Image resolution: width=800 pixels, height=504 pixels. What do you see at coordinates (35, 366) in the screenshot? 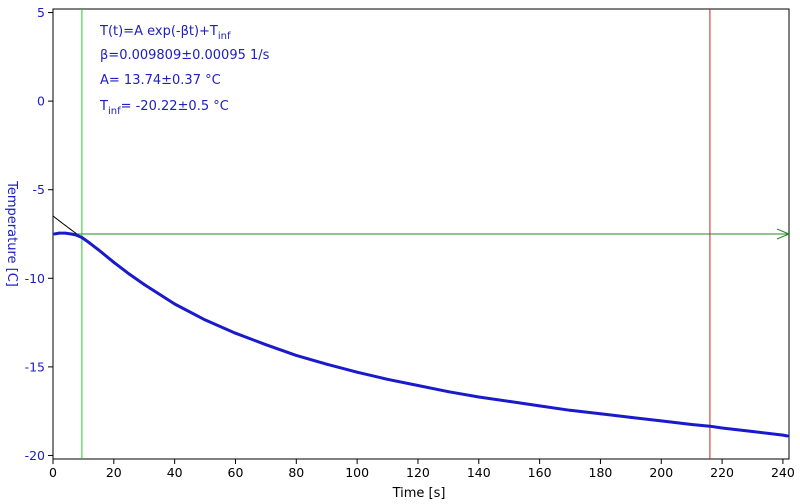
I see `y-tick-label: -15` at bounding box center [35, 366].